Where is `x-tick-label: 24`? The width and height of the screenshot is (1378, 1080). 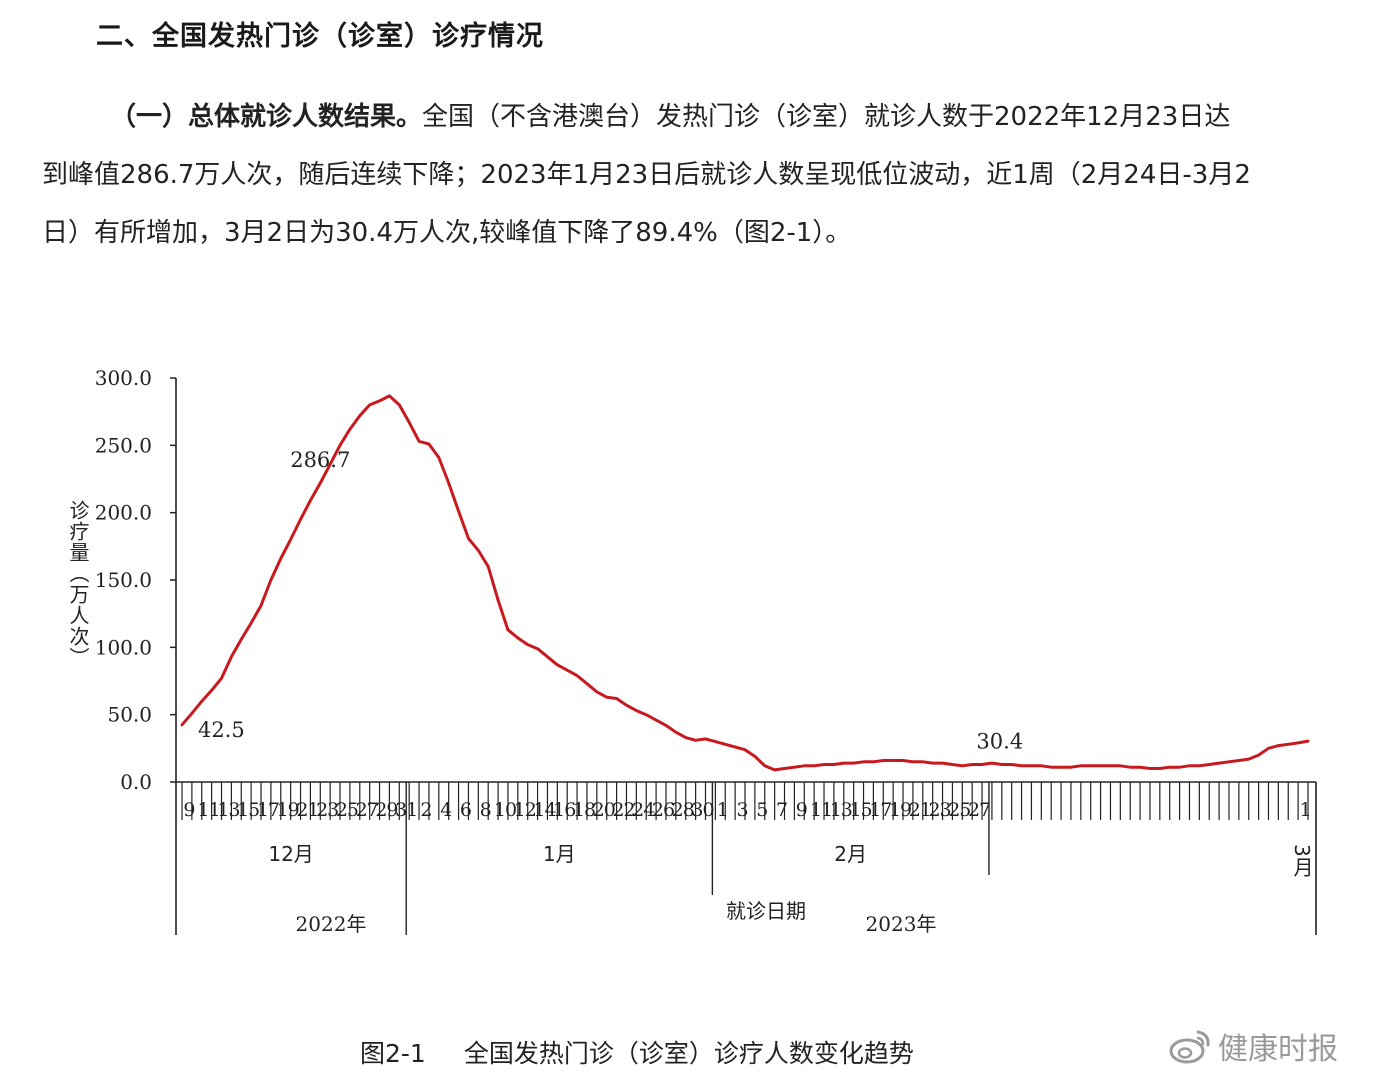
x-tick-label: 24 is located at coordinates (643, 810).